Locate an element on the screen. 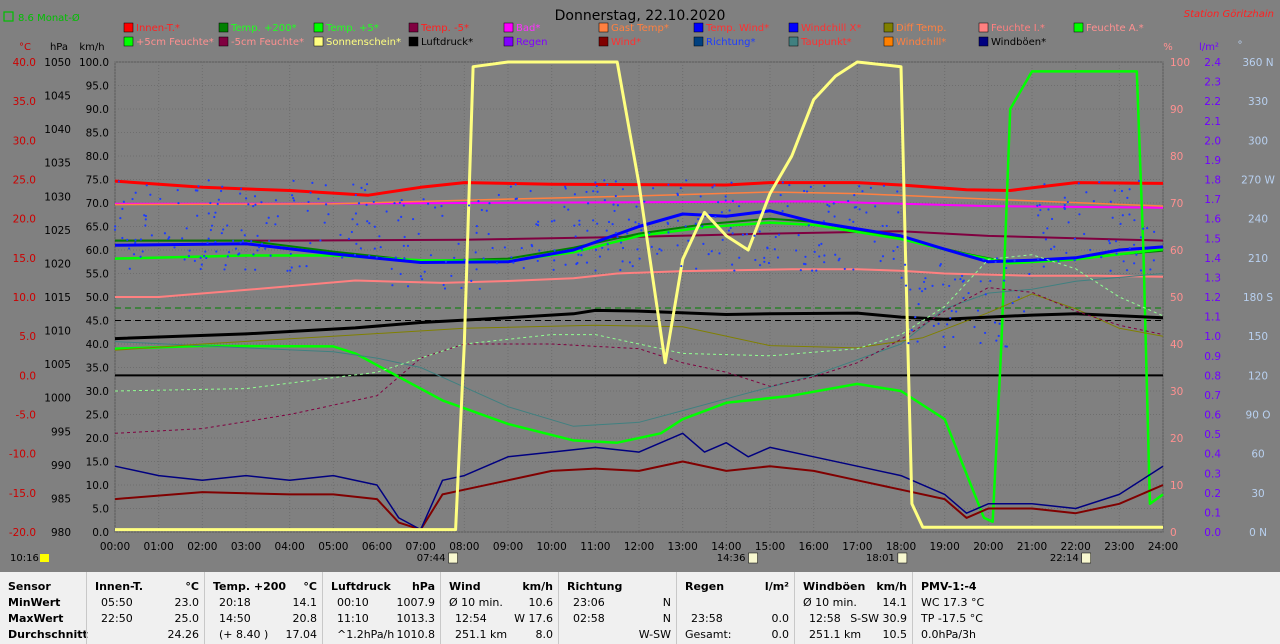 This screenshot has height=644, width=1280. pmv-dewpoint: TP -17.5 °C is located at coordinates (952, 618).